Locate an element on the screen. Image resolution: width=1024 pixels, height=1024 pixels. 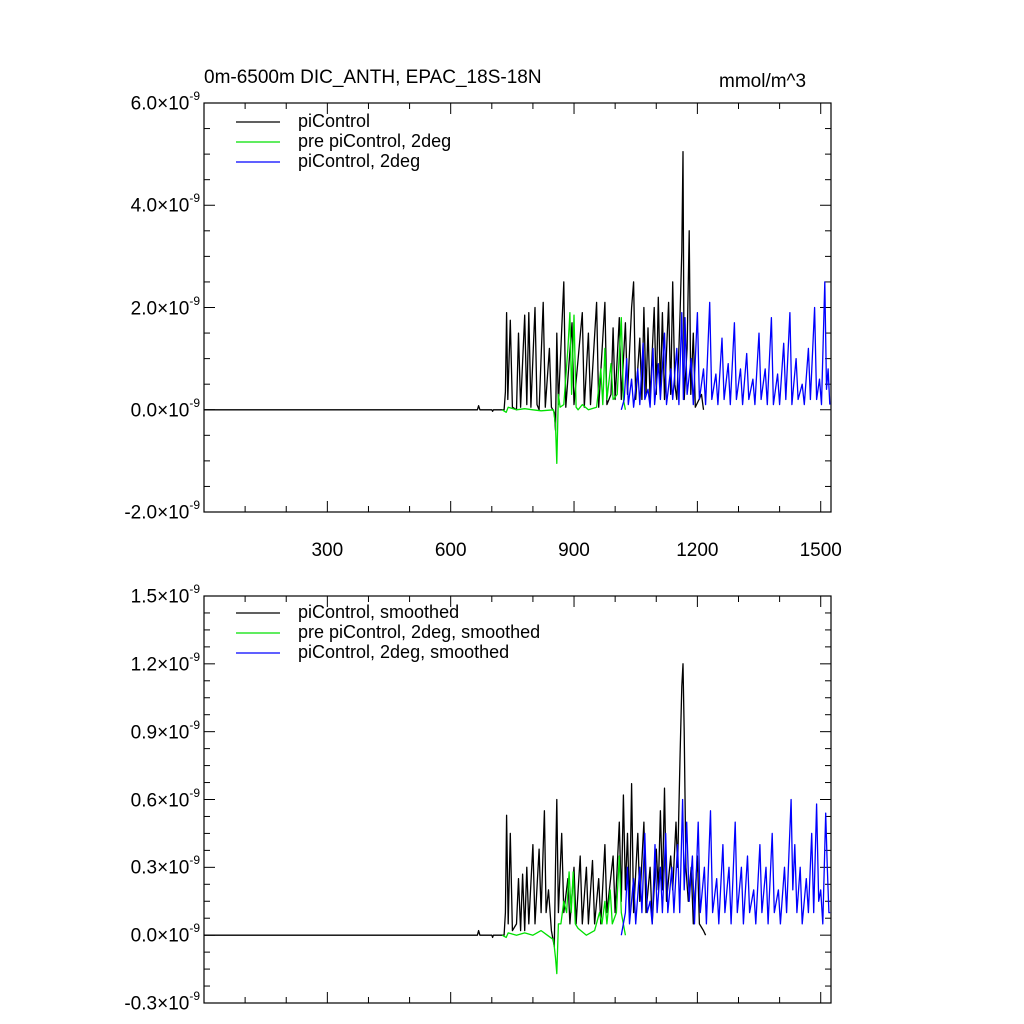
legend-label: piControl, 2deg is located at coordinates (359, 161).